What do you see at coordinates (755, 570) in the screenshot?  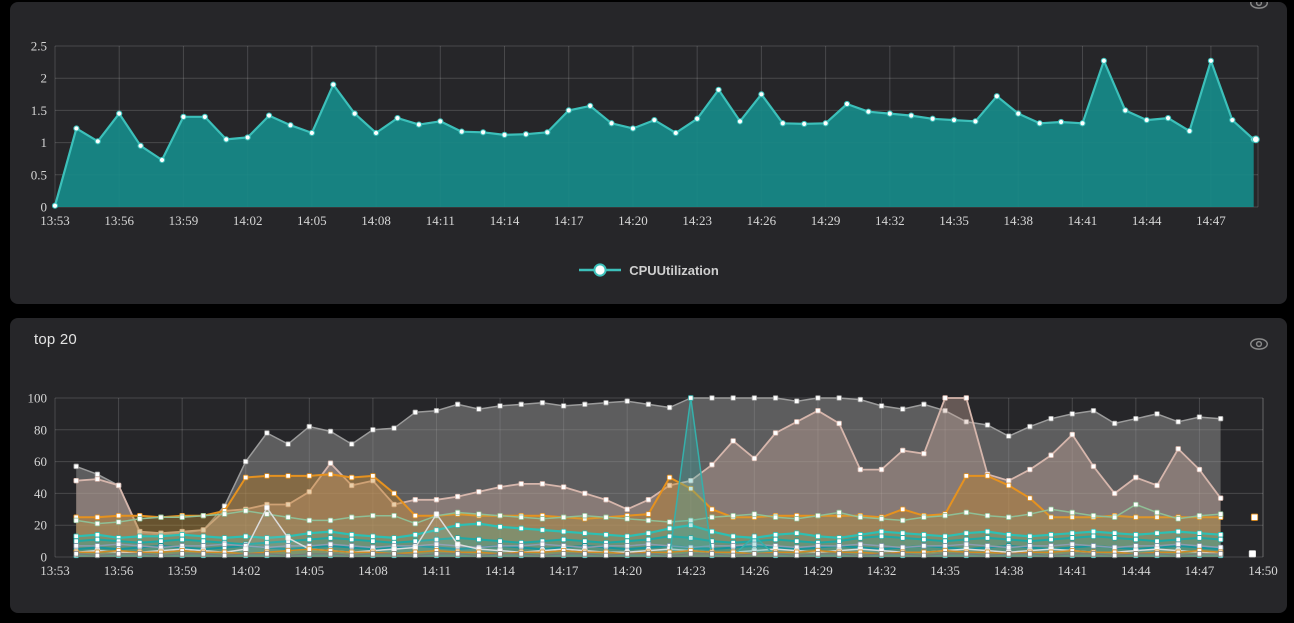 I see `x-axis-label: 14:26` at bounding box center [755, 570].